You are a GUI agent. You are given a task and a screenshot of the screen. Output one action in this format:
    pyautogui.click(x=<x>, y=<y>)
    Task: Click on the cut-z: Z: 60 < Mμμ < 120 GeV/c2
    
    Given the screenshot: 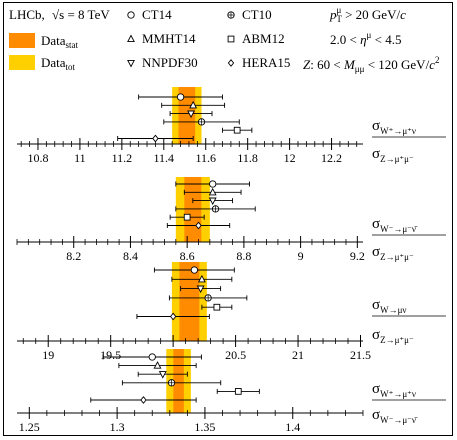 What is the action you would take?
    pyautogui.click(x=371, y=64)
    